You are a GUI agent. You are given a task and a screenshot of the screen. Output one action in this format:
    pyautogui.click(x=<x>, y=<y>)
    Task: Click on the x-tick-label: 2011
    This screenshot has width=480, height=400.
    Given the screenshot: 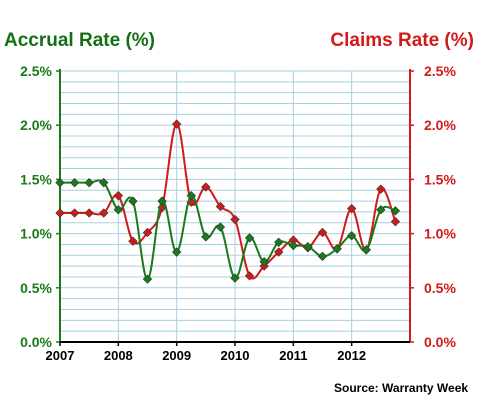 What is the action you would take?
    pyautogui.click(x=293, y=355)
    